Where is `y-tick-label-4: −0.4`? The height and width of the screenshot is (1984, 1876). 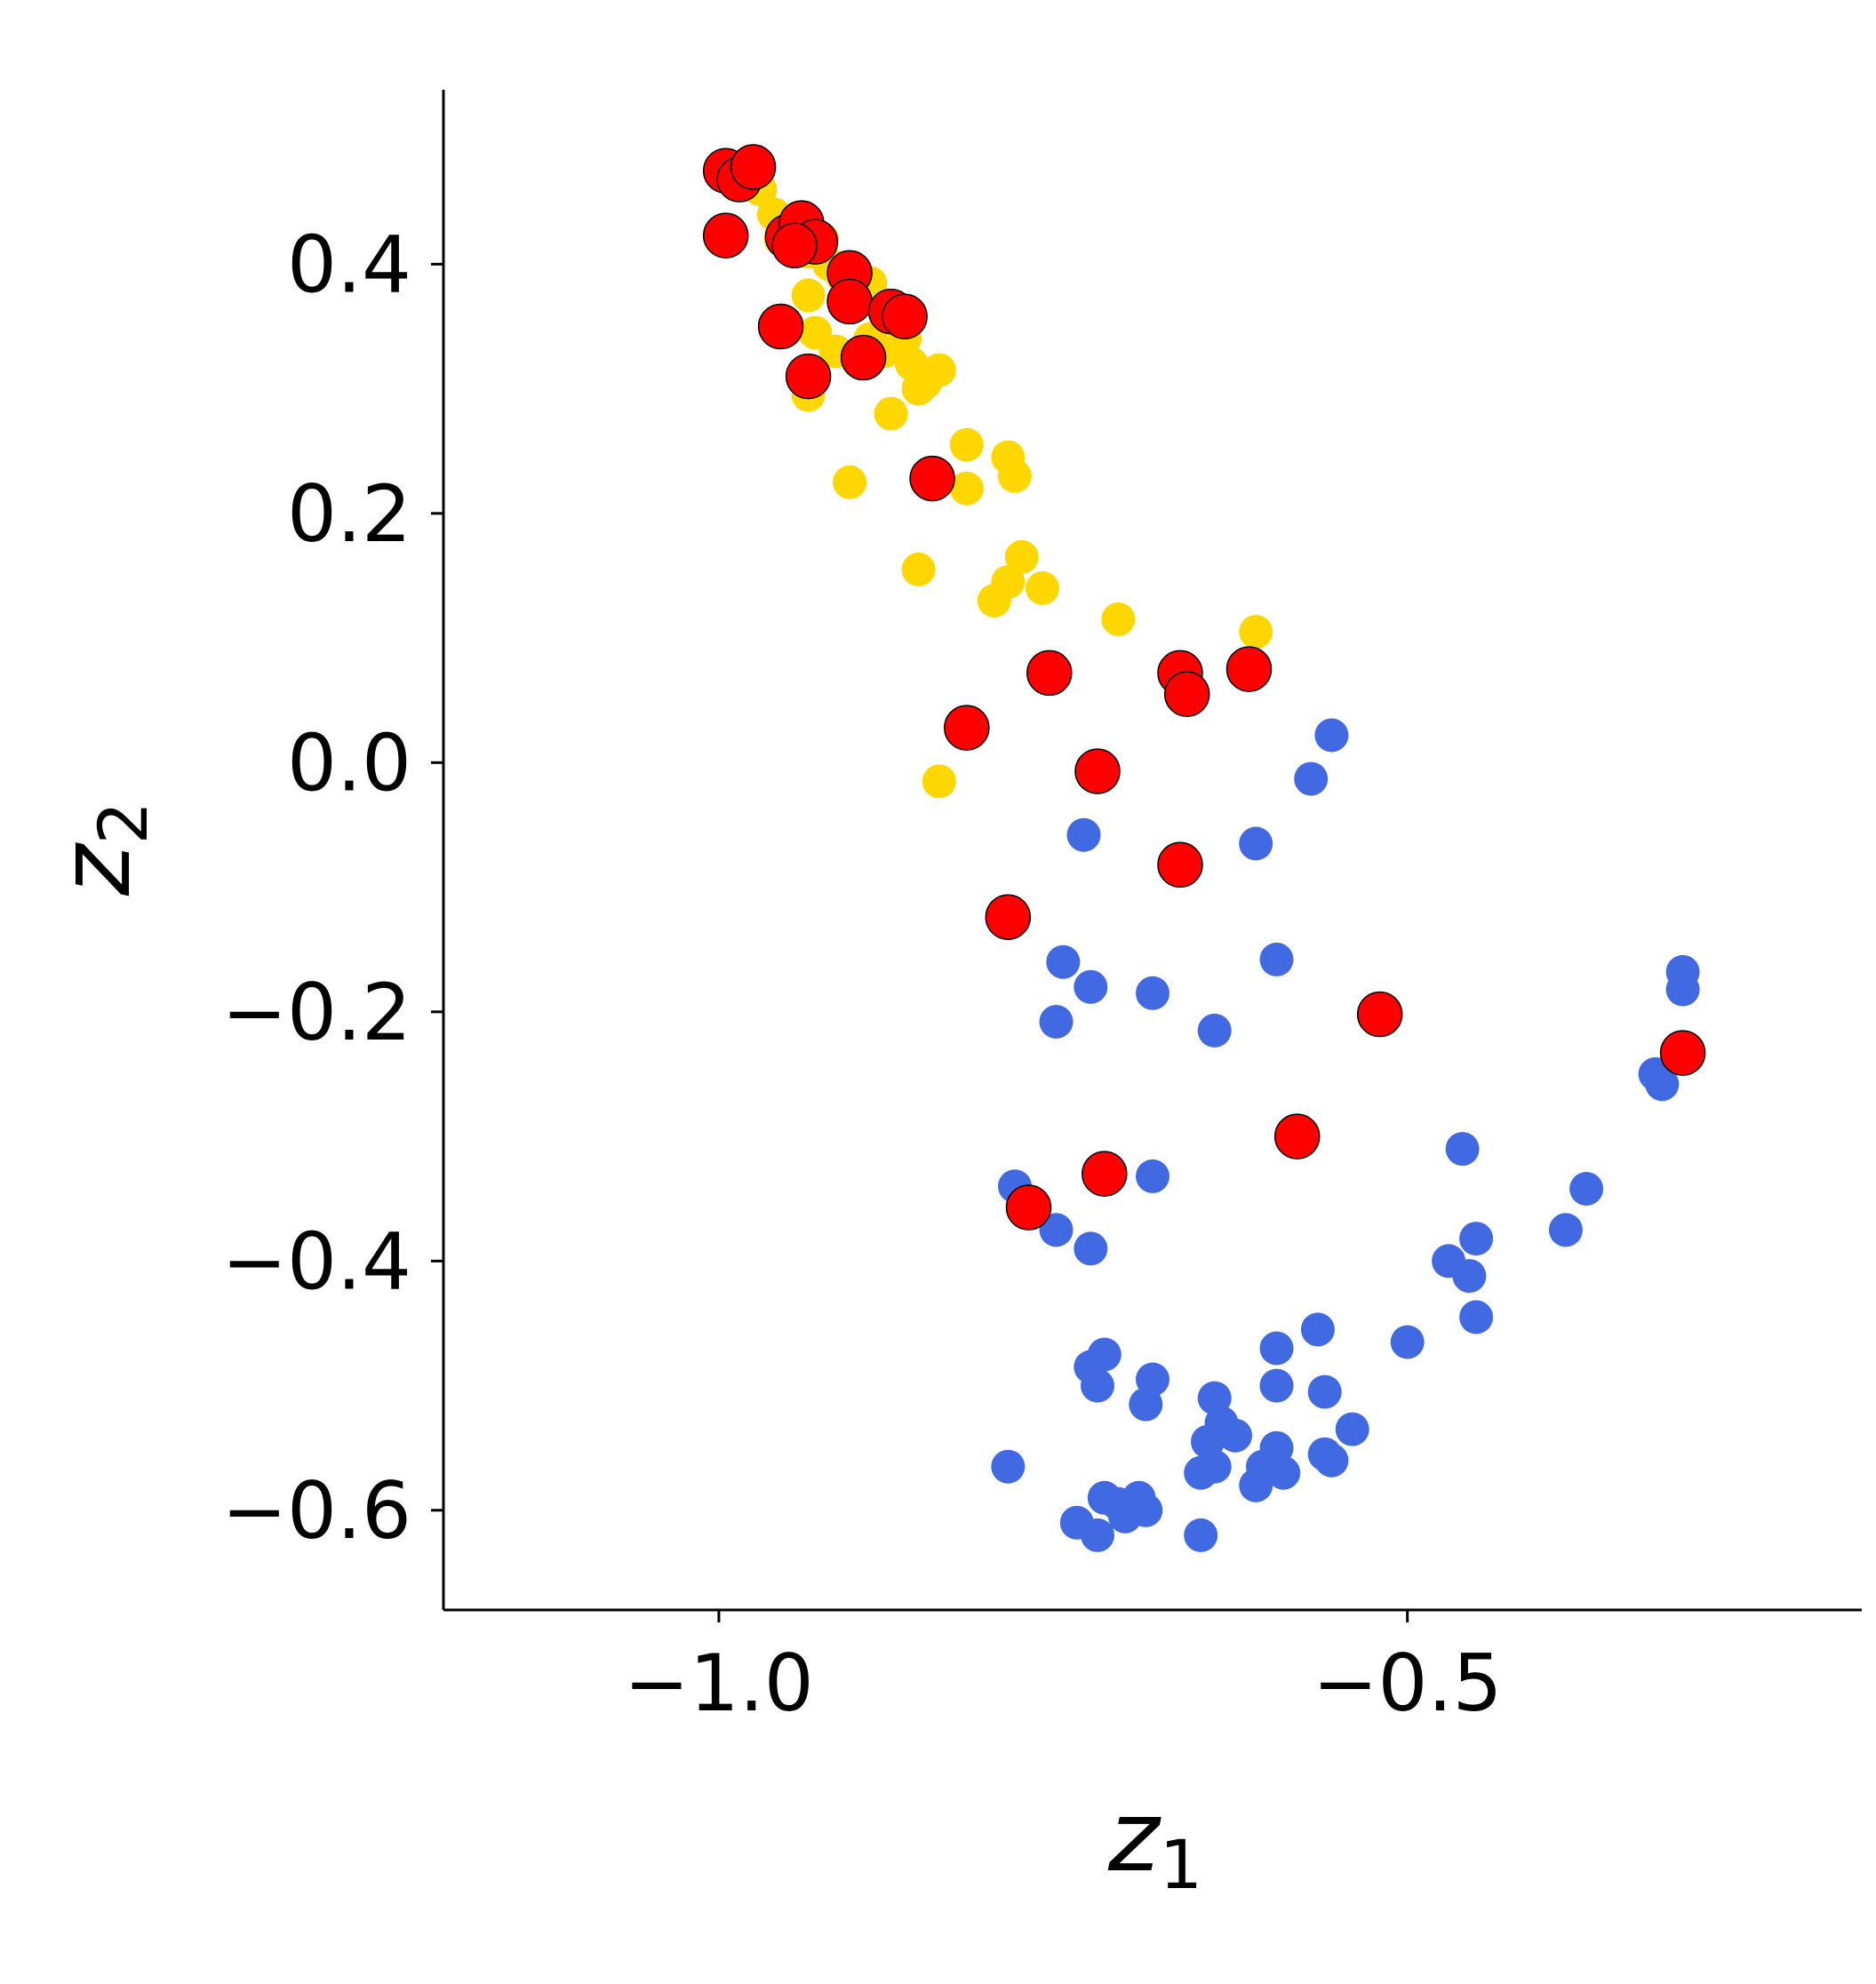
y-tick-label-4: −0.4 is located at coordinates (316, 1261).